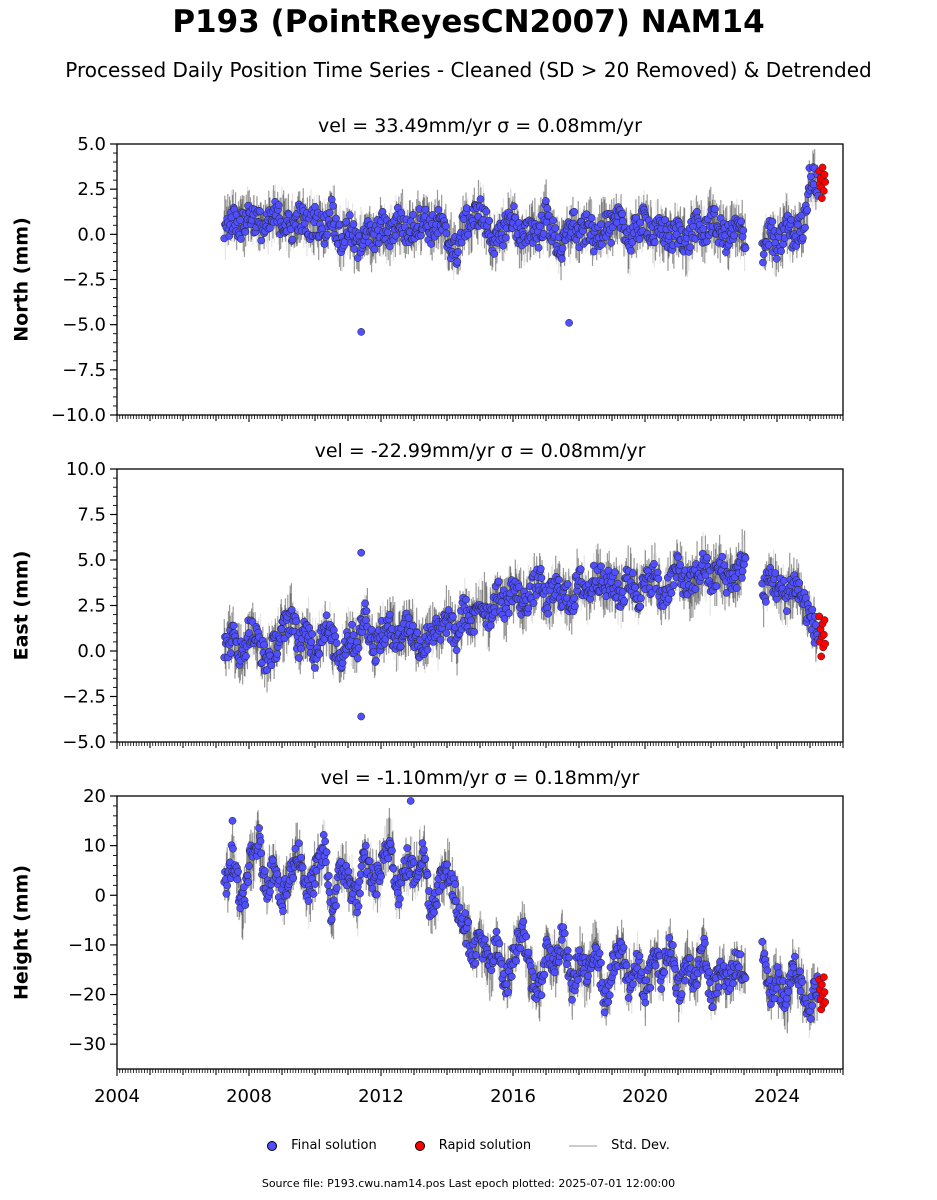 Image resolution: width=937 pixels, height=1200 pixels. What do you see at coordinates (86, 469) in the screenshot?
I see `y-tick-label: 10.0` at bounding box center [86, 469].